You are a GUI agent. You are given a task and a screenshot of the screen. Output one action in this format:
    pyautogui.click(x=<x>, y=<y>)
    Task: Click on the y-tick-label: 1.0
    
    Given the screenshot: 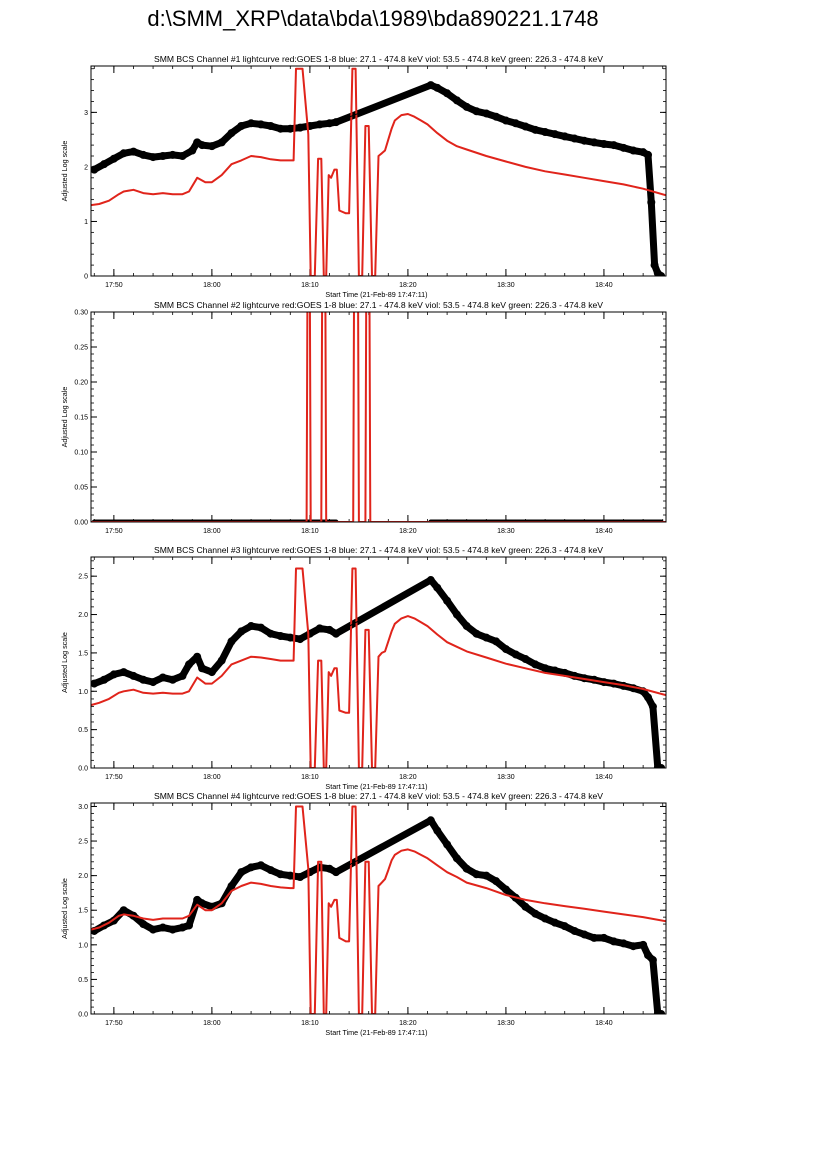 What is the action you would take?
    pyautogui.click(x=83, y=692)
    